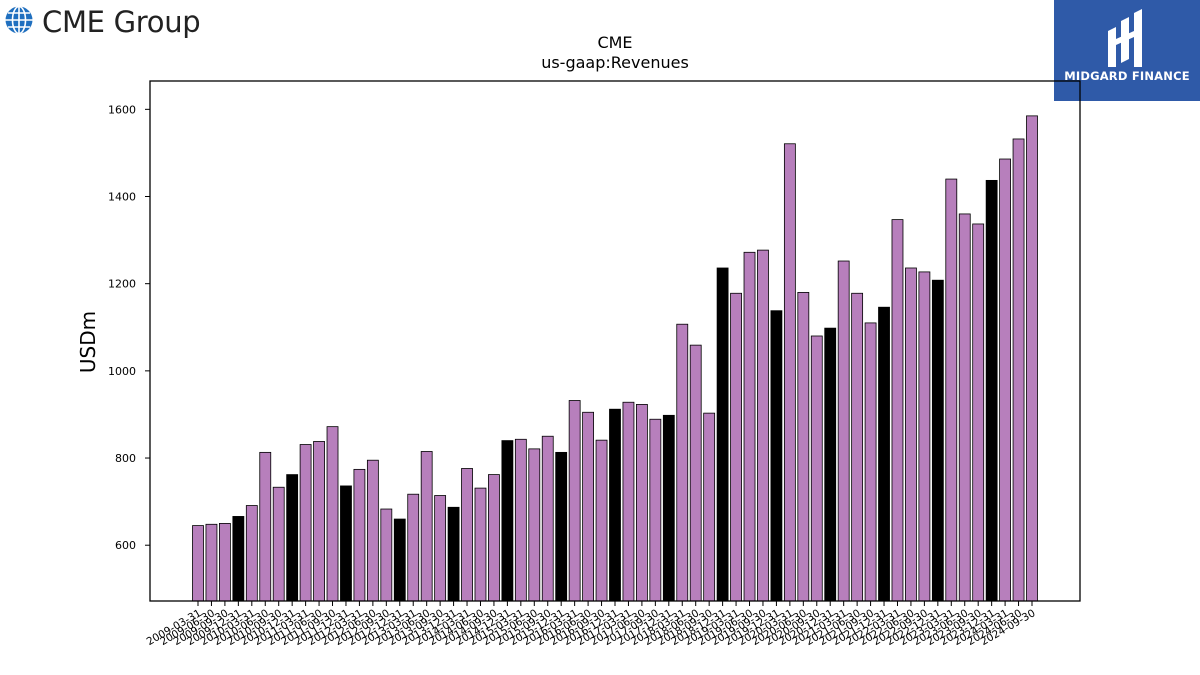 This screenshot has width=1200, height=675. Describe the element at coordinates (122, 371) in the screenshot. I see `y-tick-label: 1000` at that location.